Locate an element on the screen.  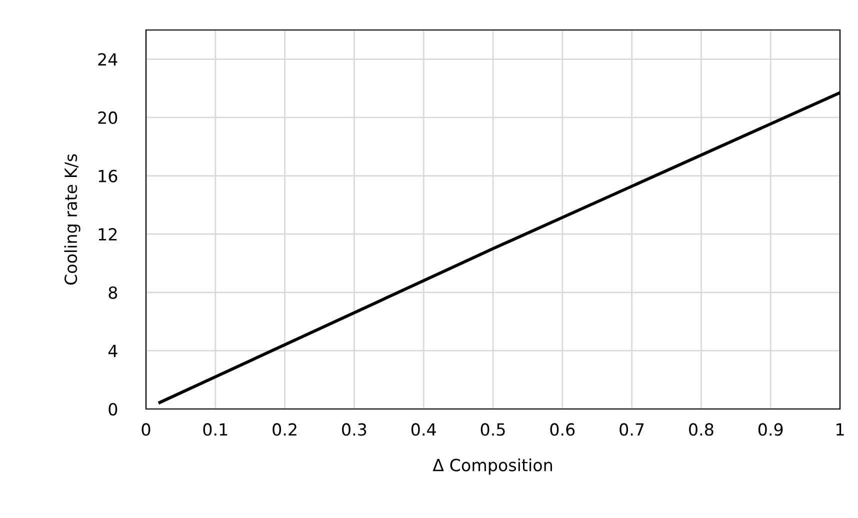
x-tick-label: 0.1 is located at coordinates (215, 429).